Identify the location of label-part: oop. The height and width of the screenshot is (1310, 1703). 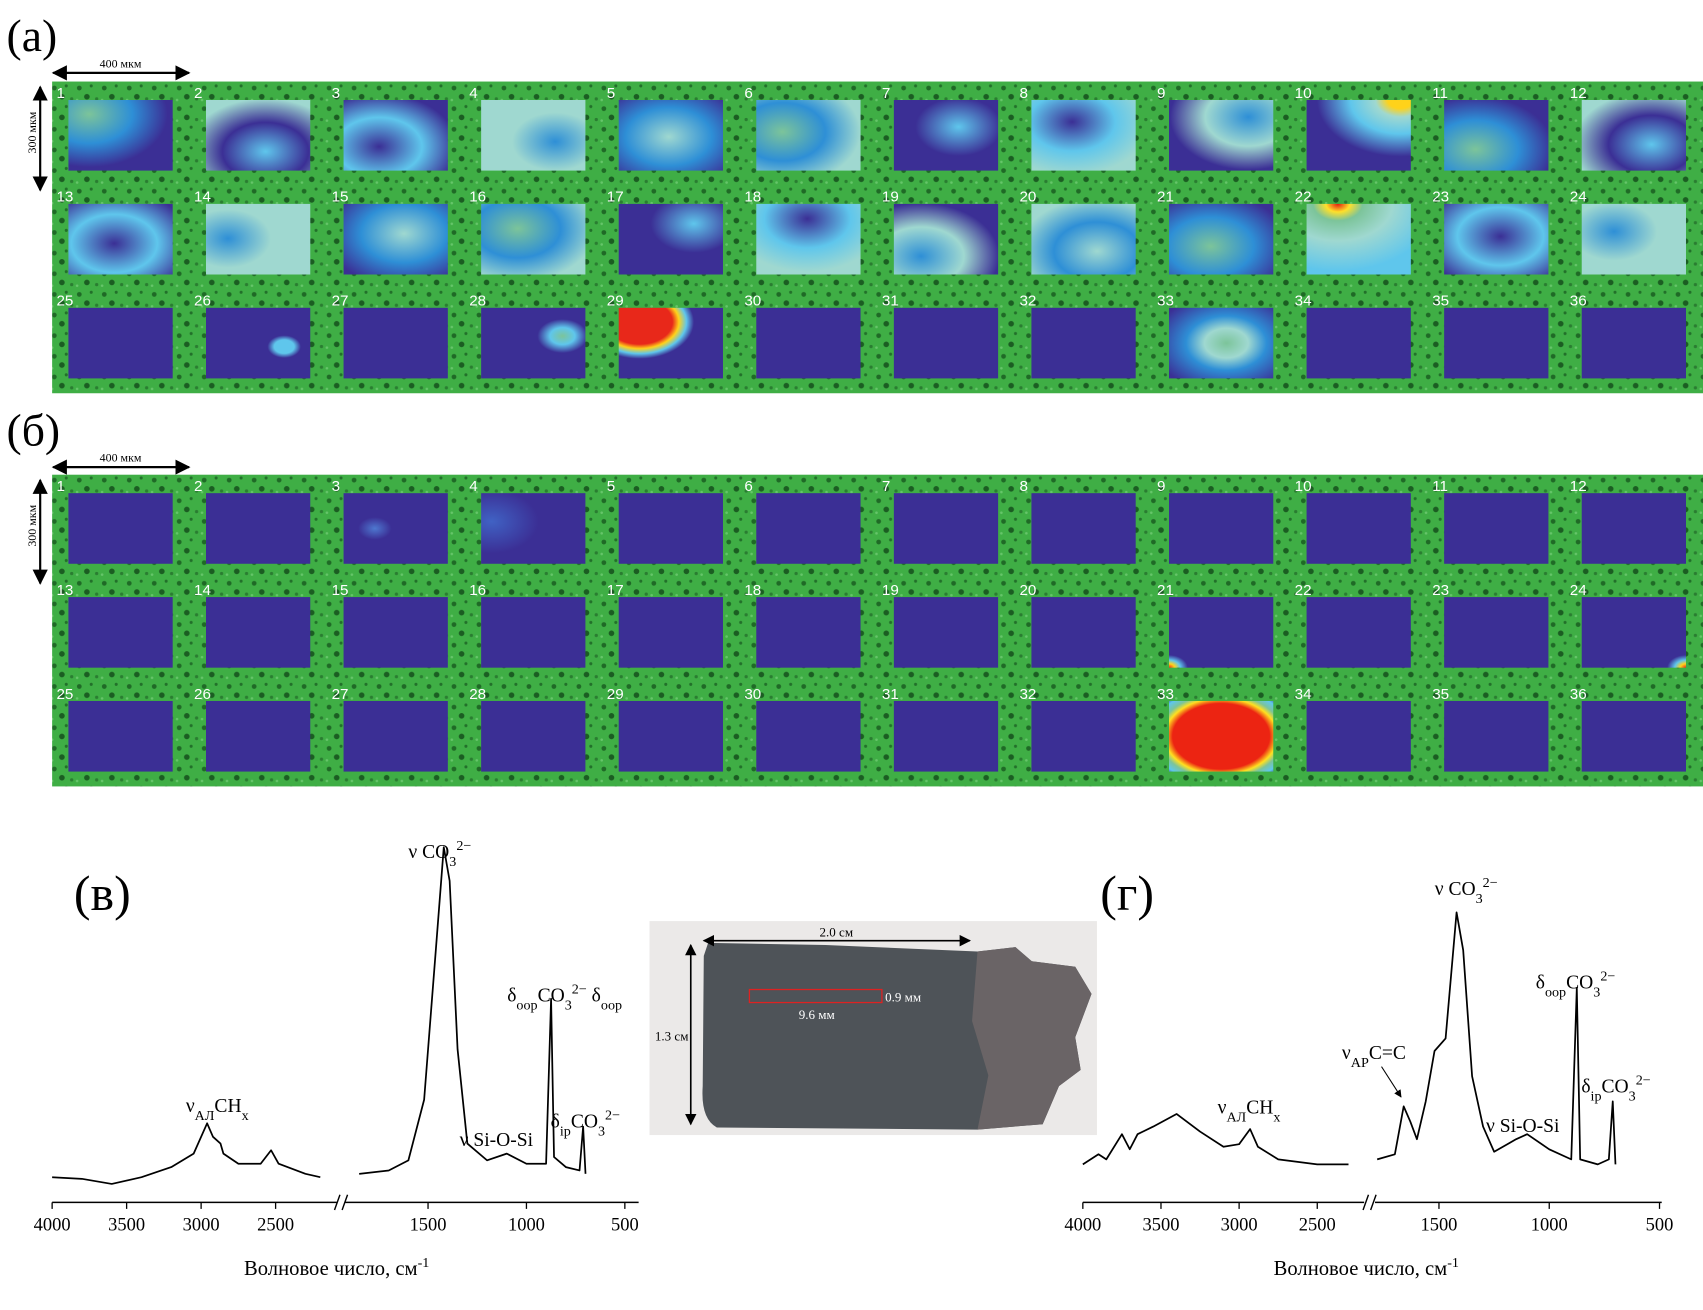
(611, 1005).